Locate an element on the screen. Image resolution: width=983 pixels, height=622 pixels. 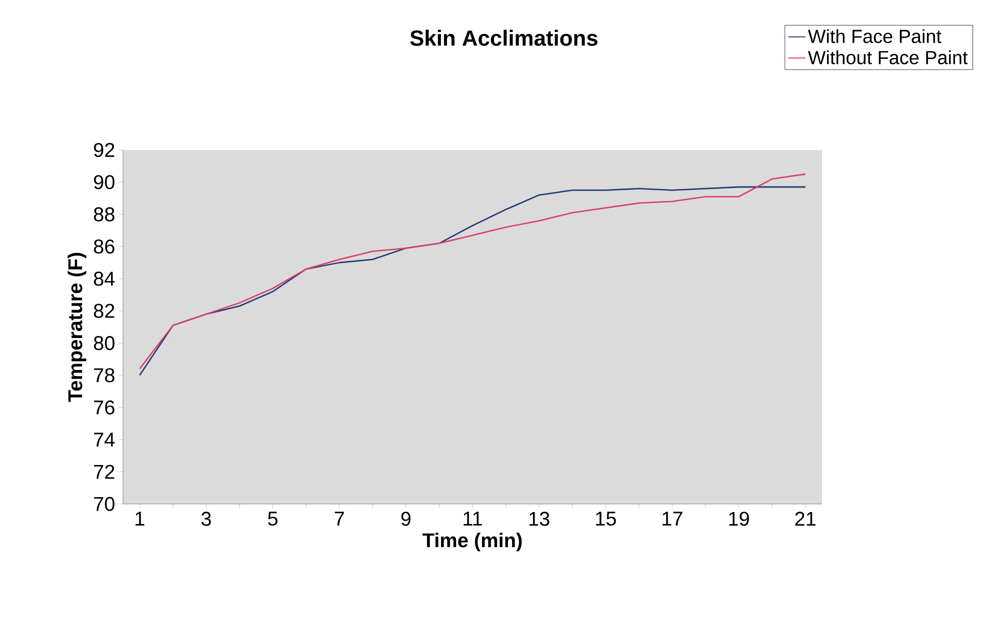
x-tick-label: 13 is located at coordinates (540, 519).